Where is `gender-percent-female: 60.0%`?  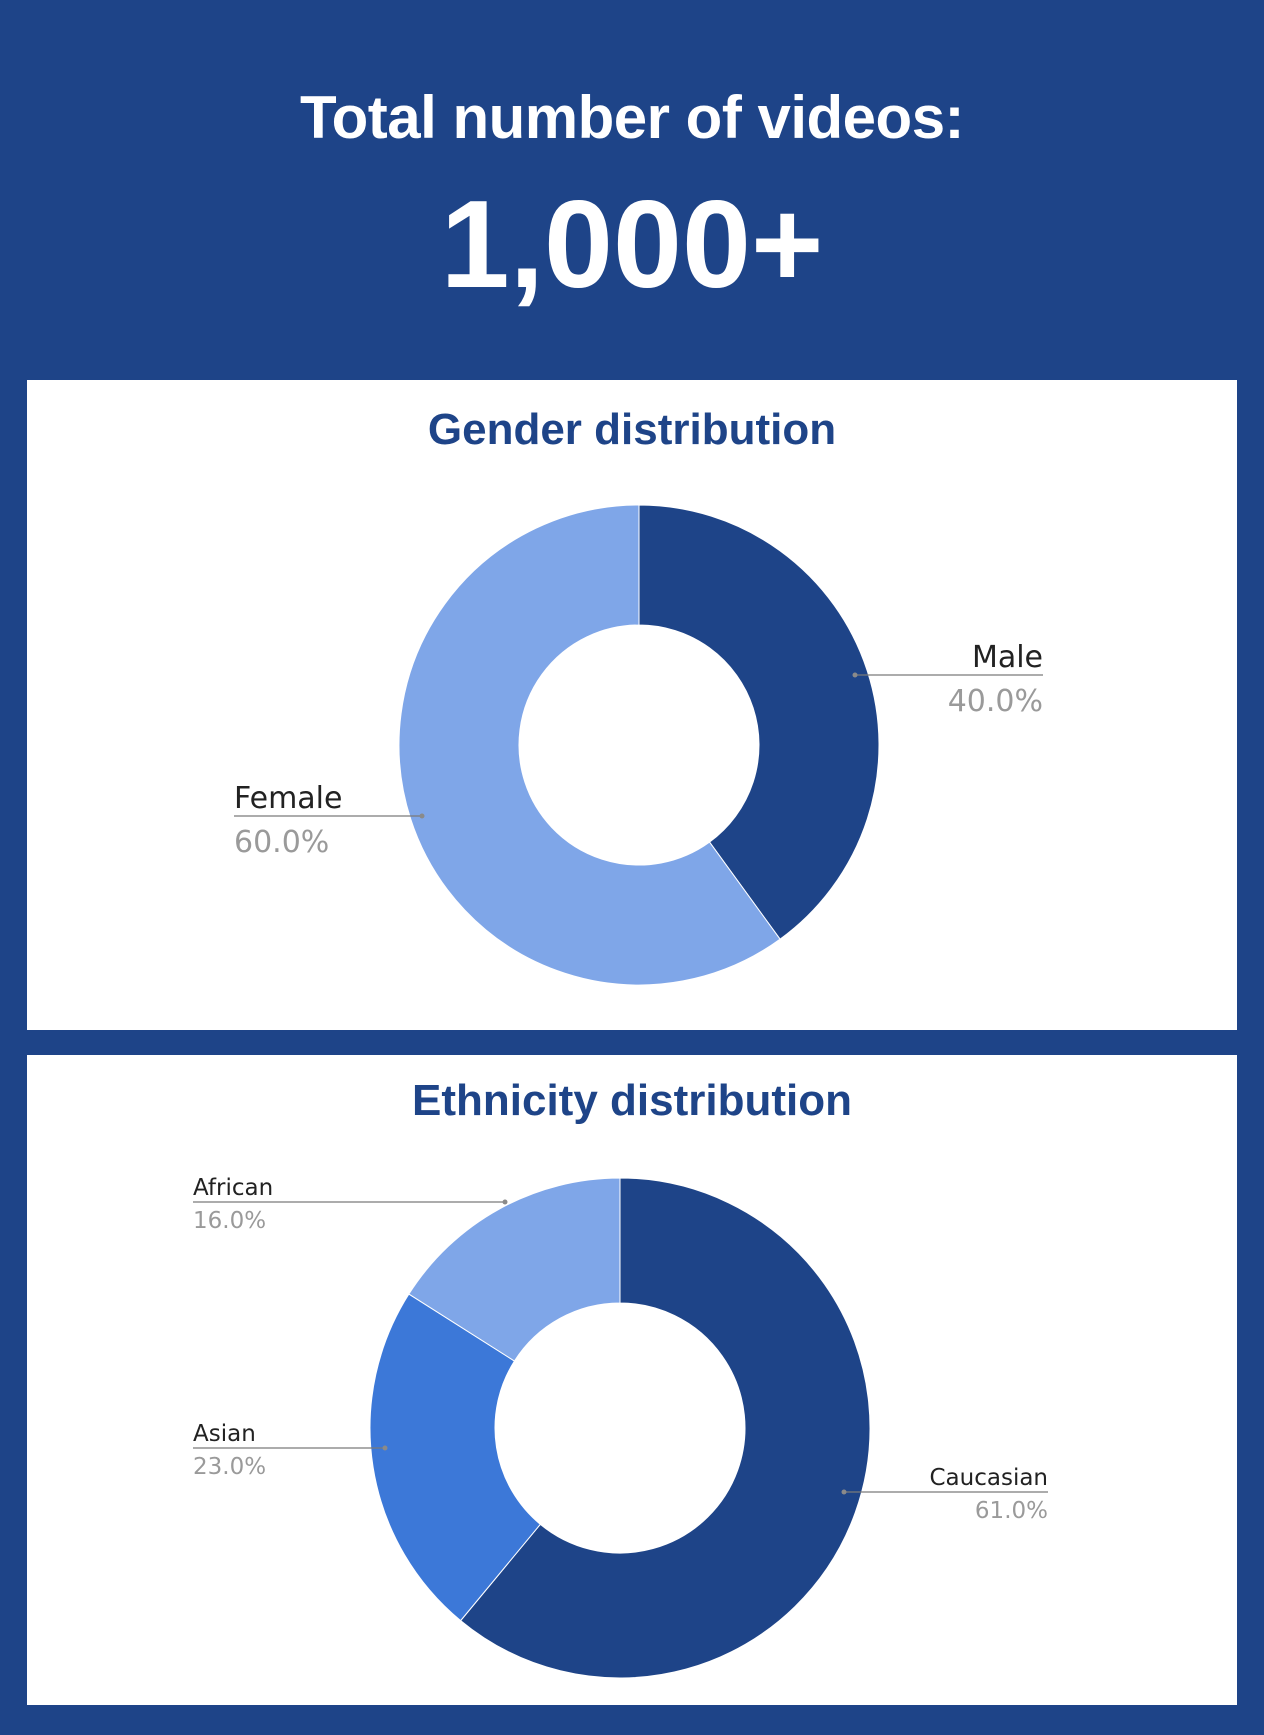 gender-percent-female: 60.0% is located at coordinates (281, 842).